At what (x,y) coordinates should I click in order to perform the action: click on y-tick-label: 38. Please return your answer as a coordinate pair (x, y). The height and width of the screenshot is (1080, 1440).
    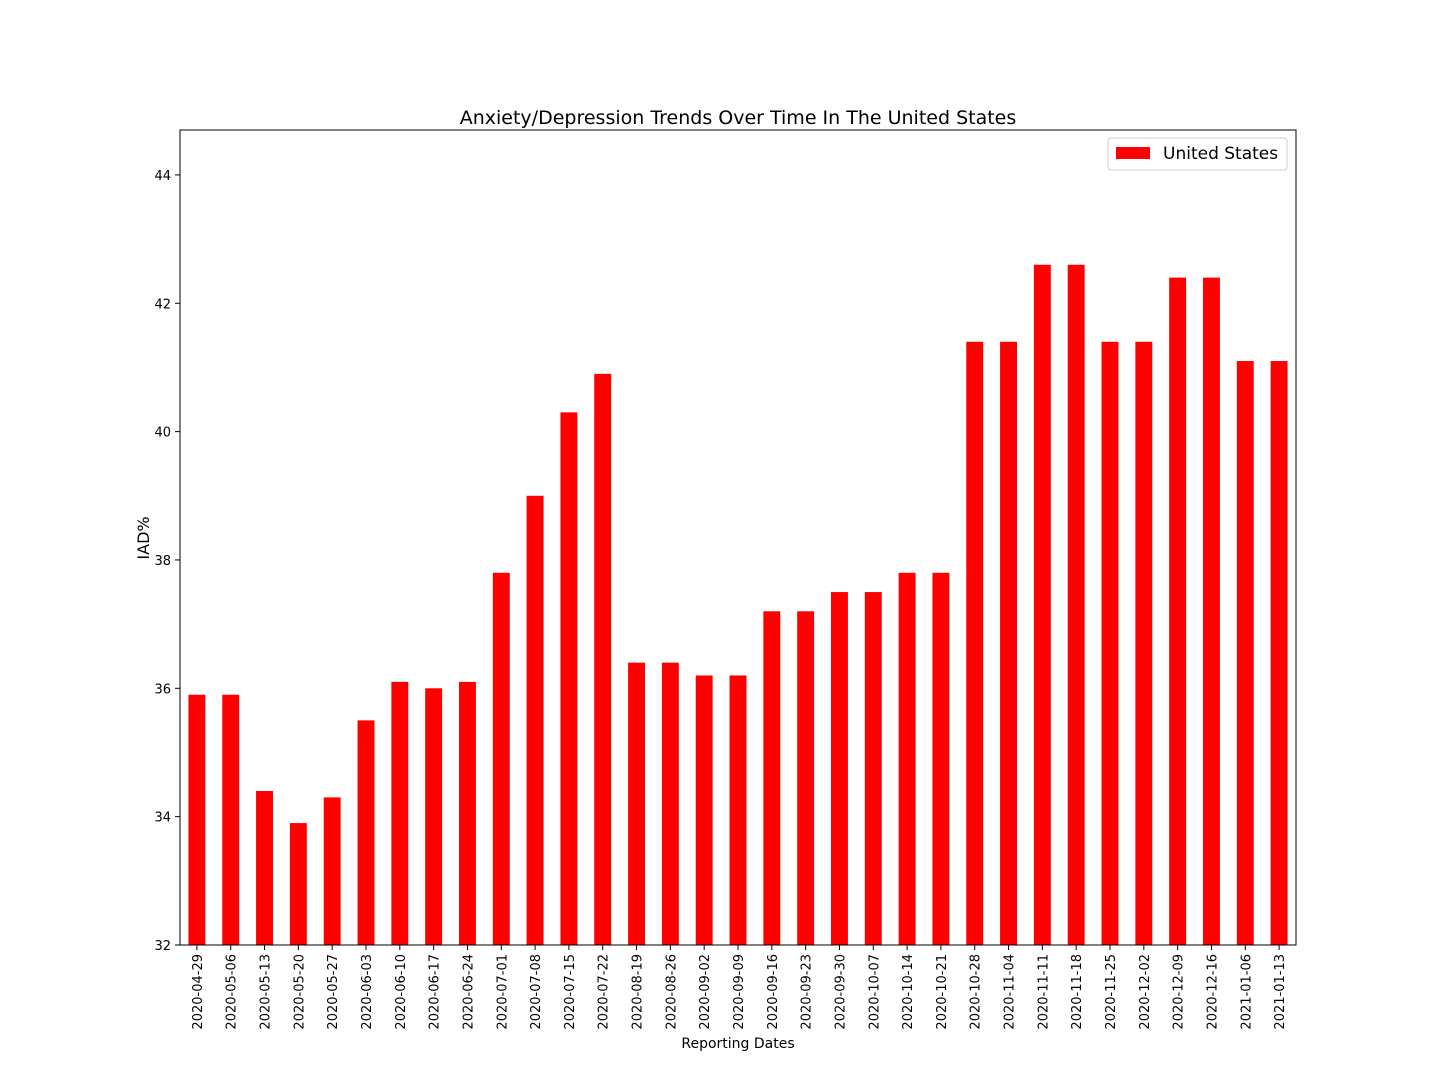
    Looking at the image, I should click on (162, 561).